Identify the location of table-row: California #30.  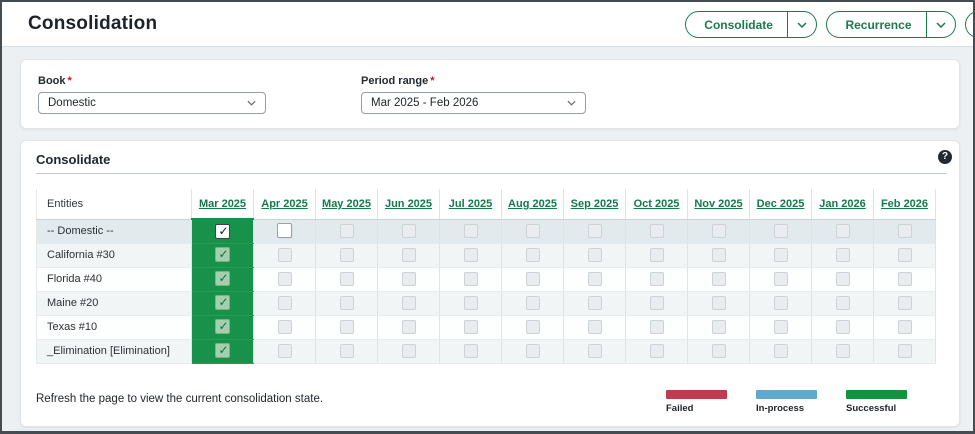
(486, 255).